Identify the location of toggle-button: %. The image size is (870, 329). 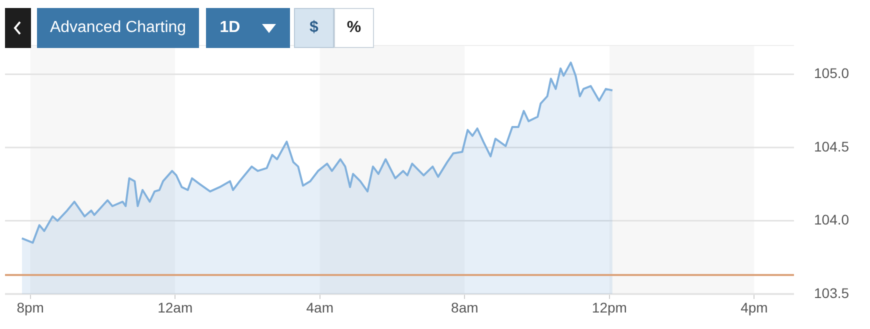
(354, 28).